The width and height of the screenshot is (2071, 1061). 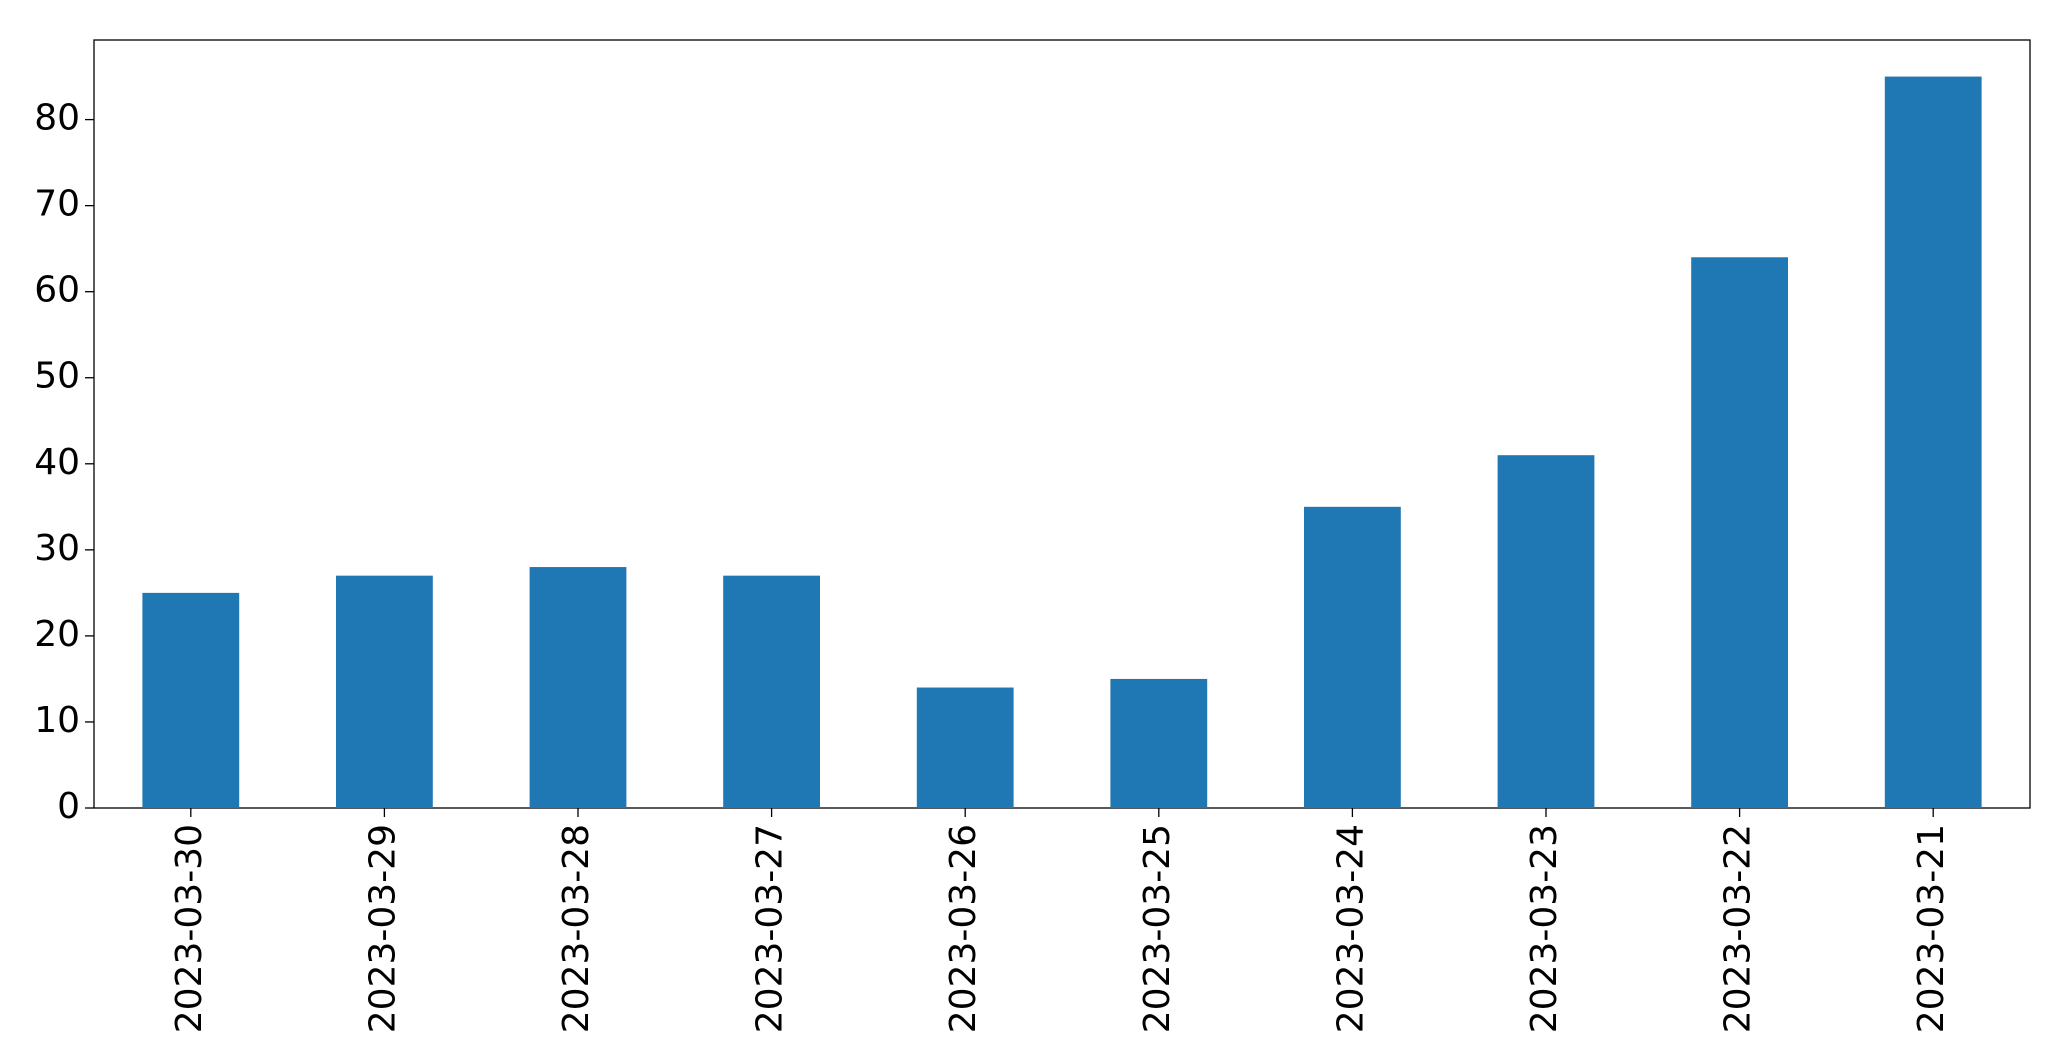 What do you see at coordinates (57, 204) in the screenshot?
I see `y-tick-label: 70` at bounding box center [57, 204].